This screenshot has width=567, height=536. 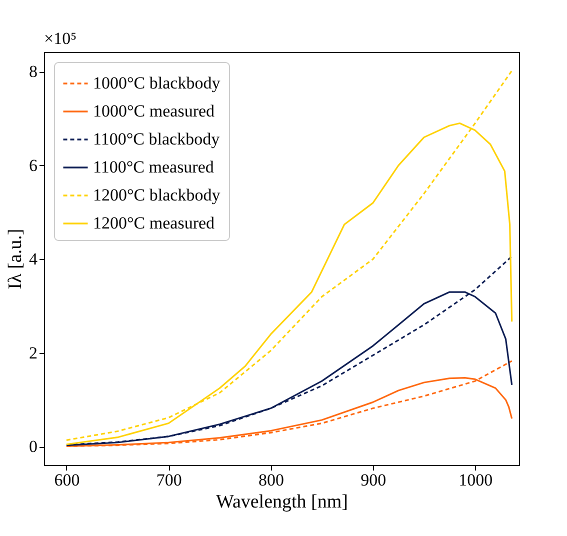 What do you see at coordinates (271, 480) in the screenshot?
I see `x-tick-label: 800` at bounding box center [271, 480].